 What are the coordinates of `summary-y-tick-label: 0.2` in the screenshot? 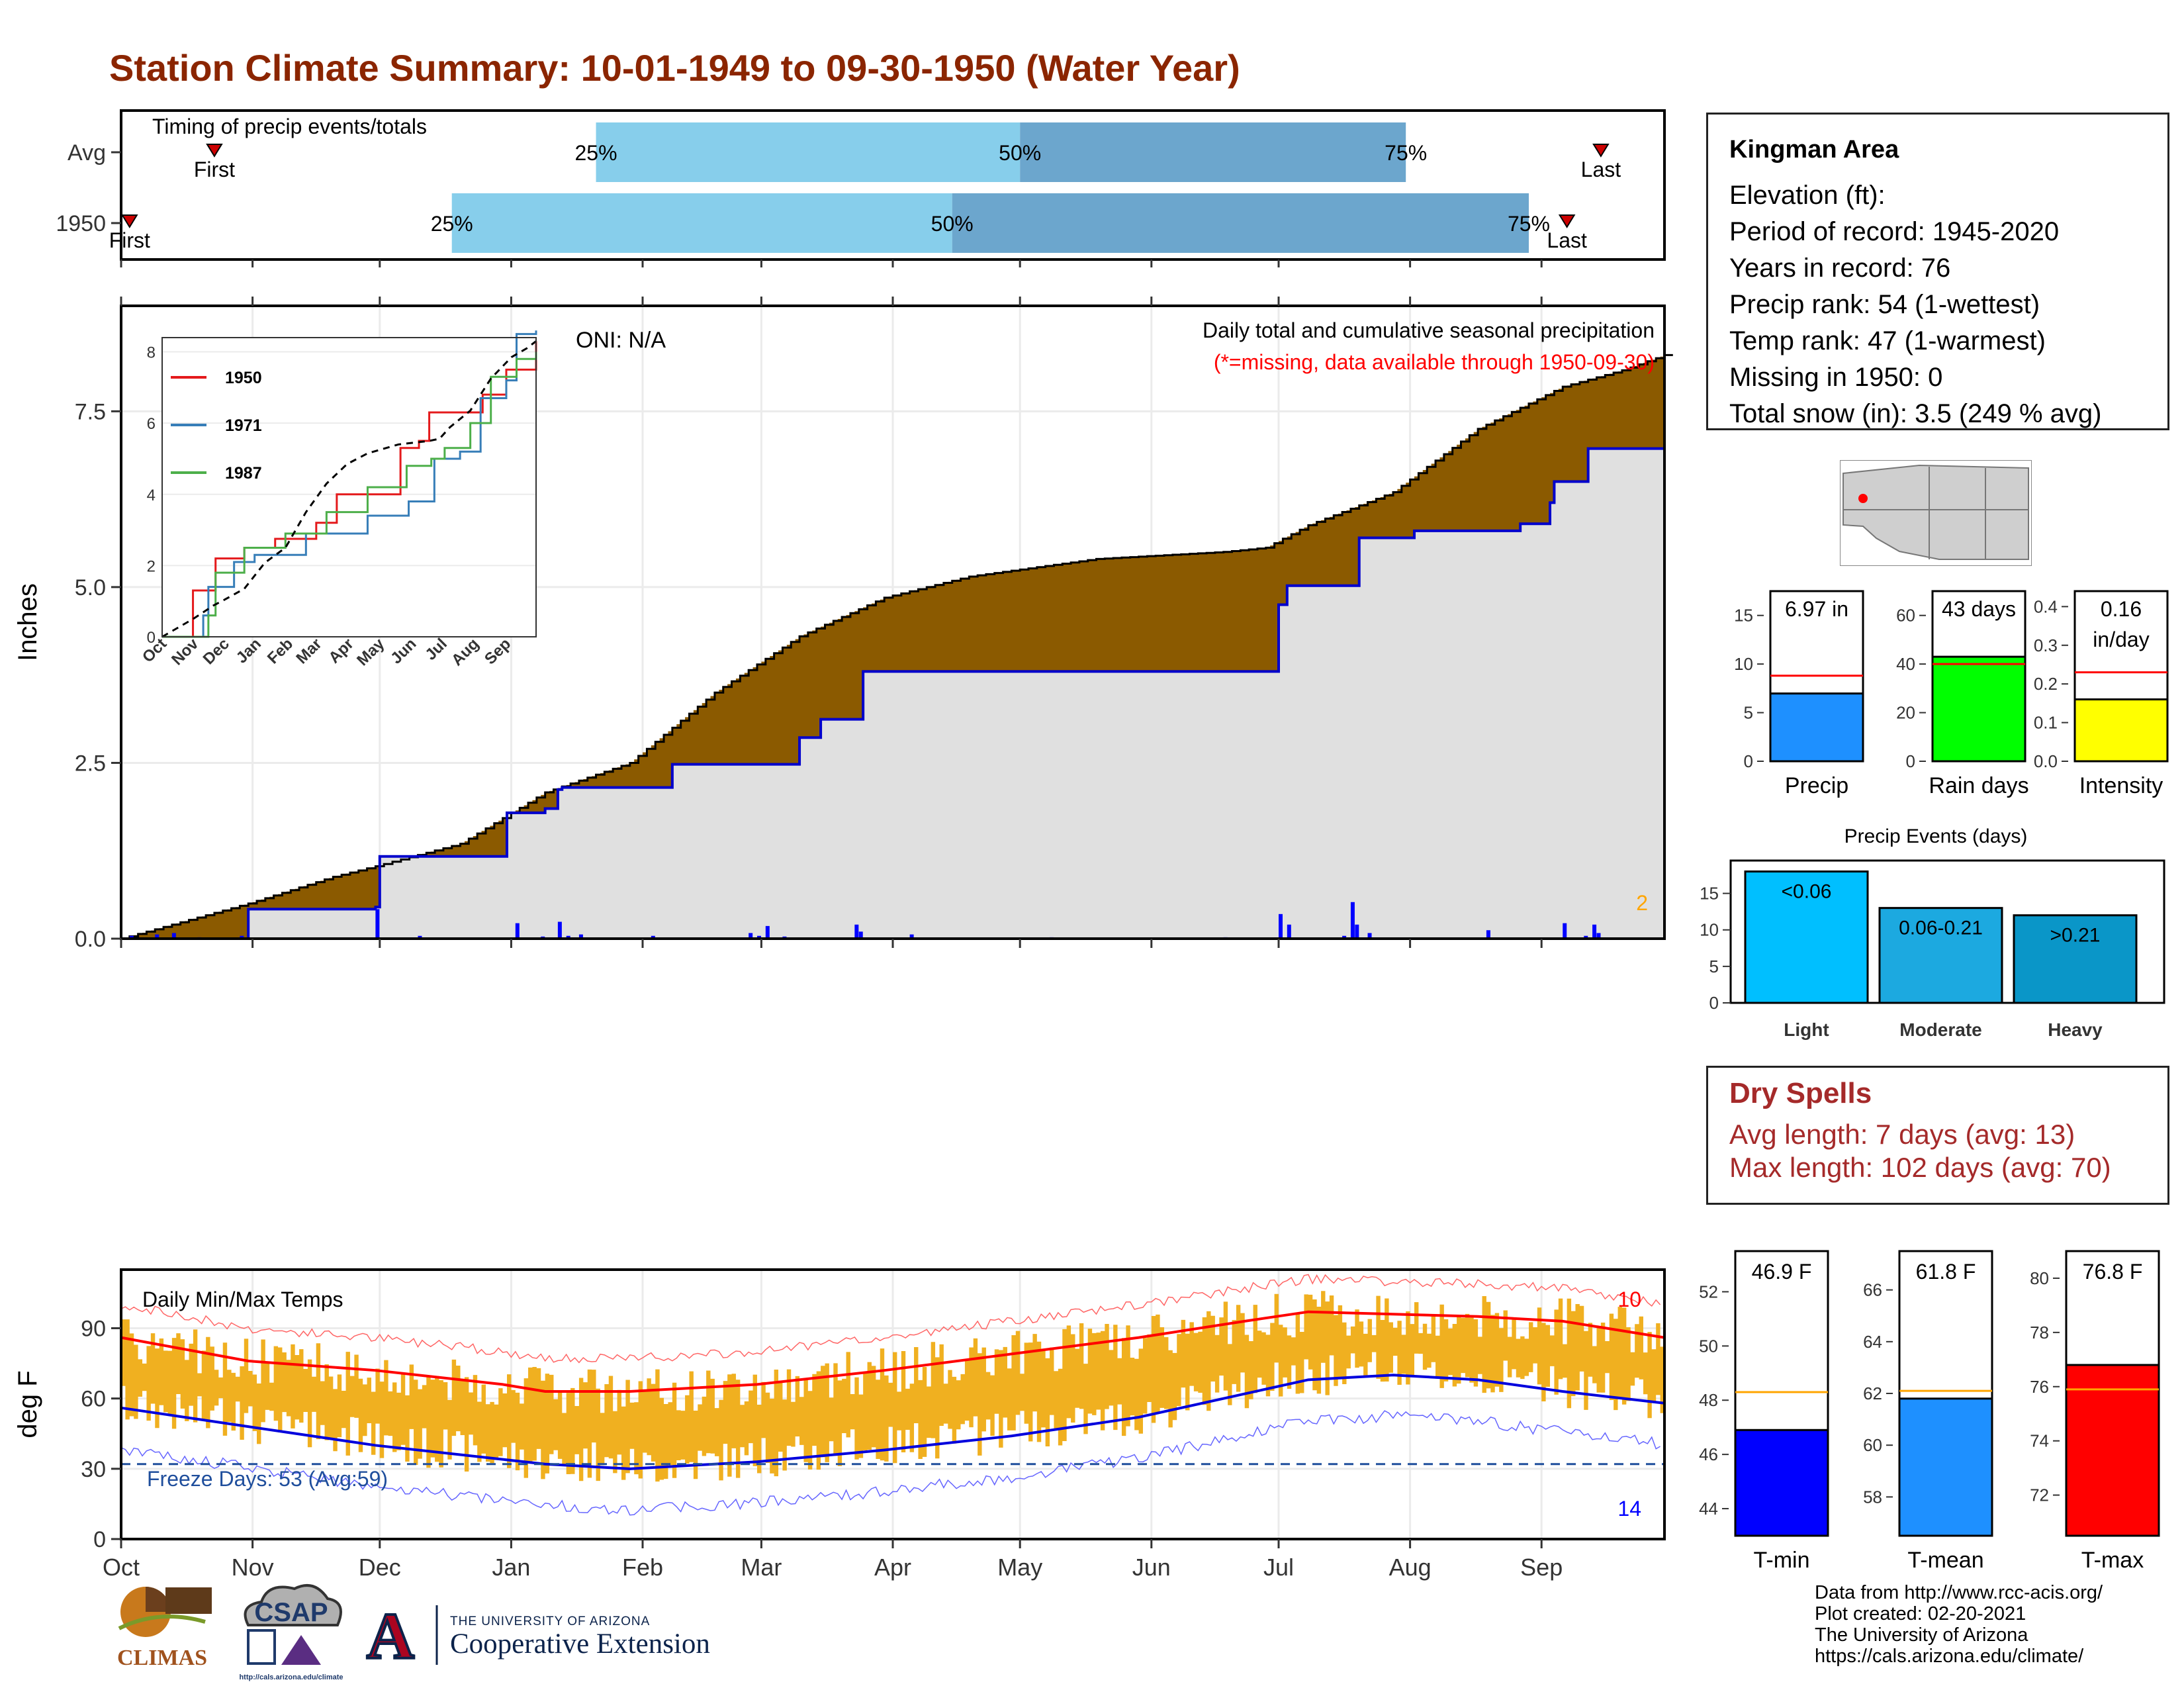 It's located at (2046, 684).